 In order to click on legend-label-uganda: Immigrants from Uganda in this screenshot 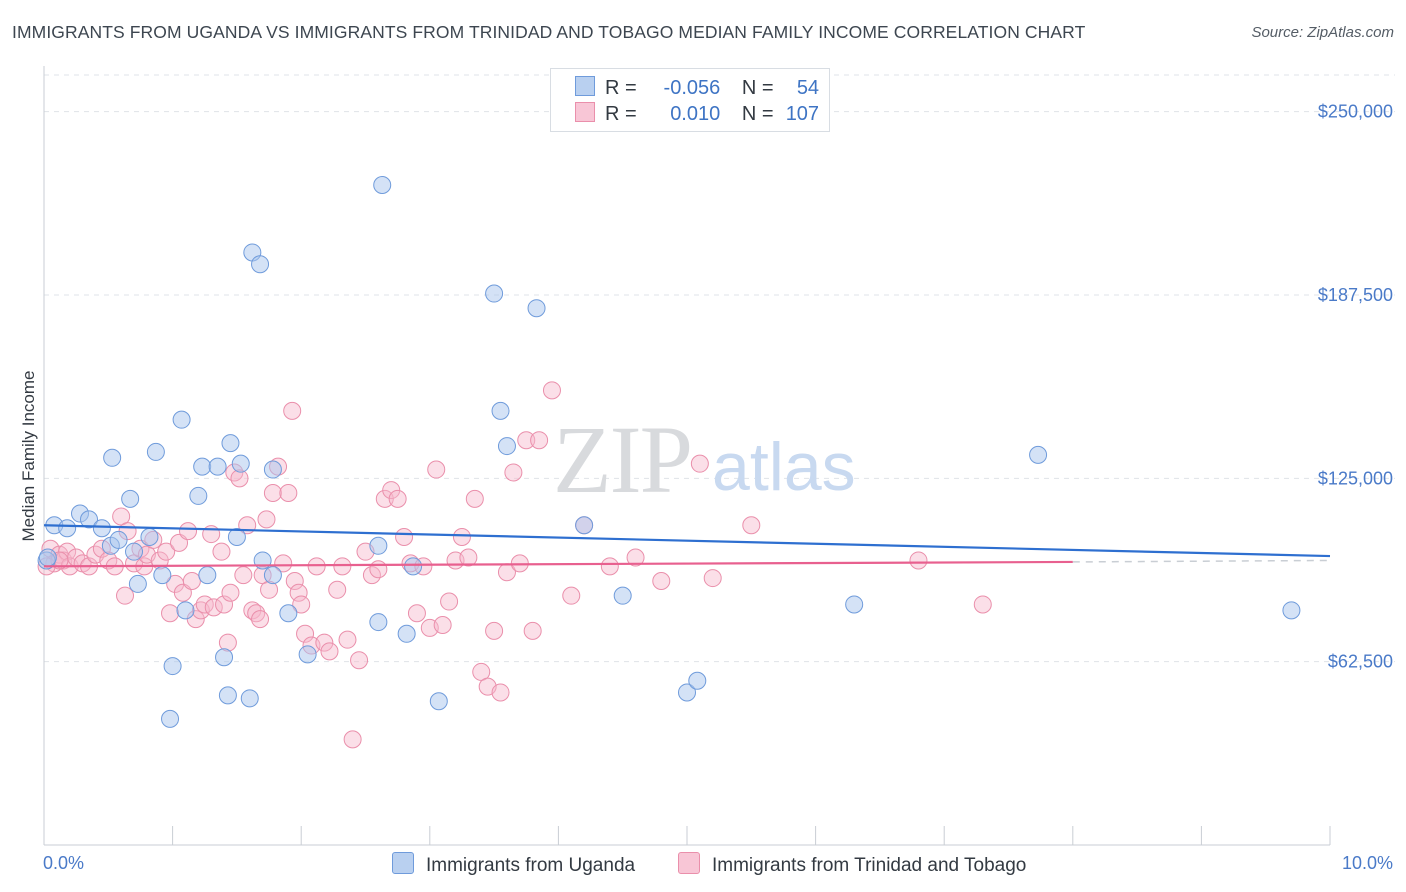, I will do `click(531, 865)`.